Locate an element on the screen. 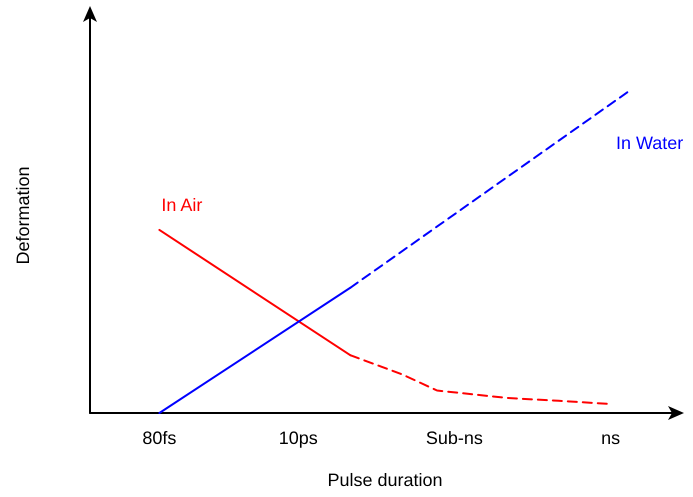 The width and height of the screenshot is (693, 497). x-tick-label: ns is located at coordinates (610, 438).